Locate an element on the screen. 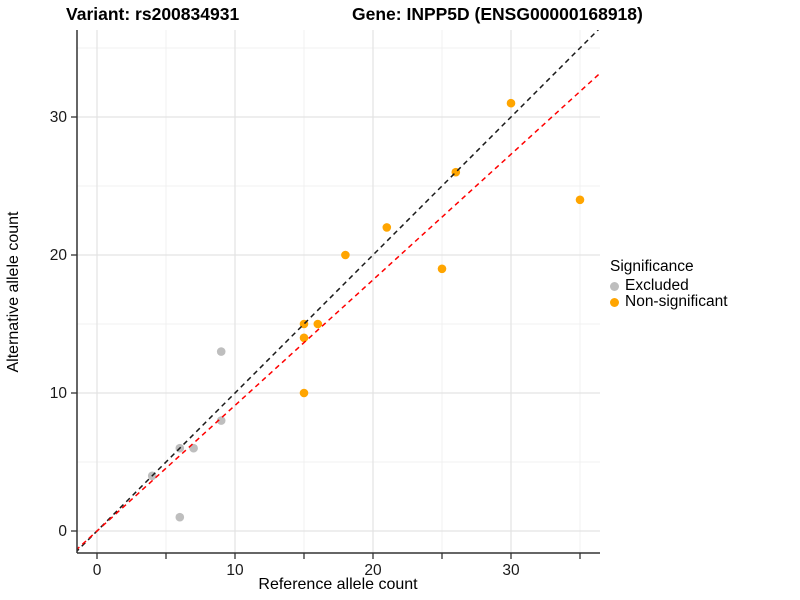 This screenshot has height=600, width=800. x-tick-label: 10 is located at coordinates (235, 570).